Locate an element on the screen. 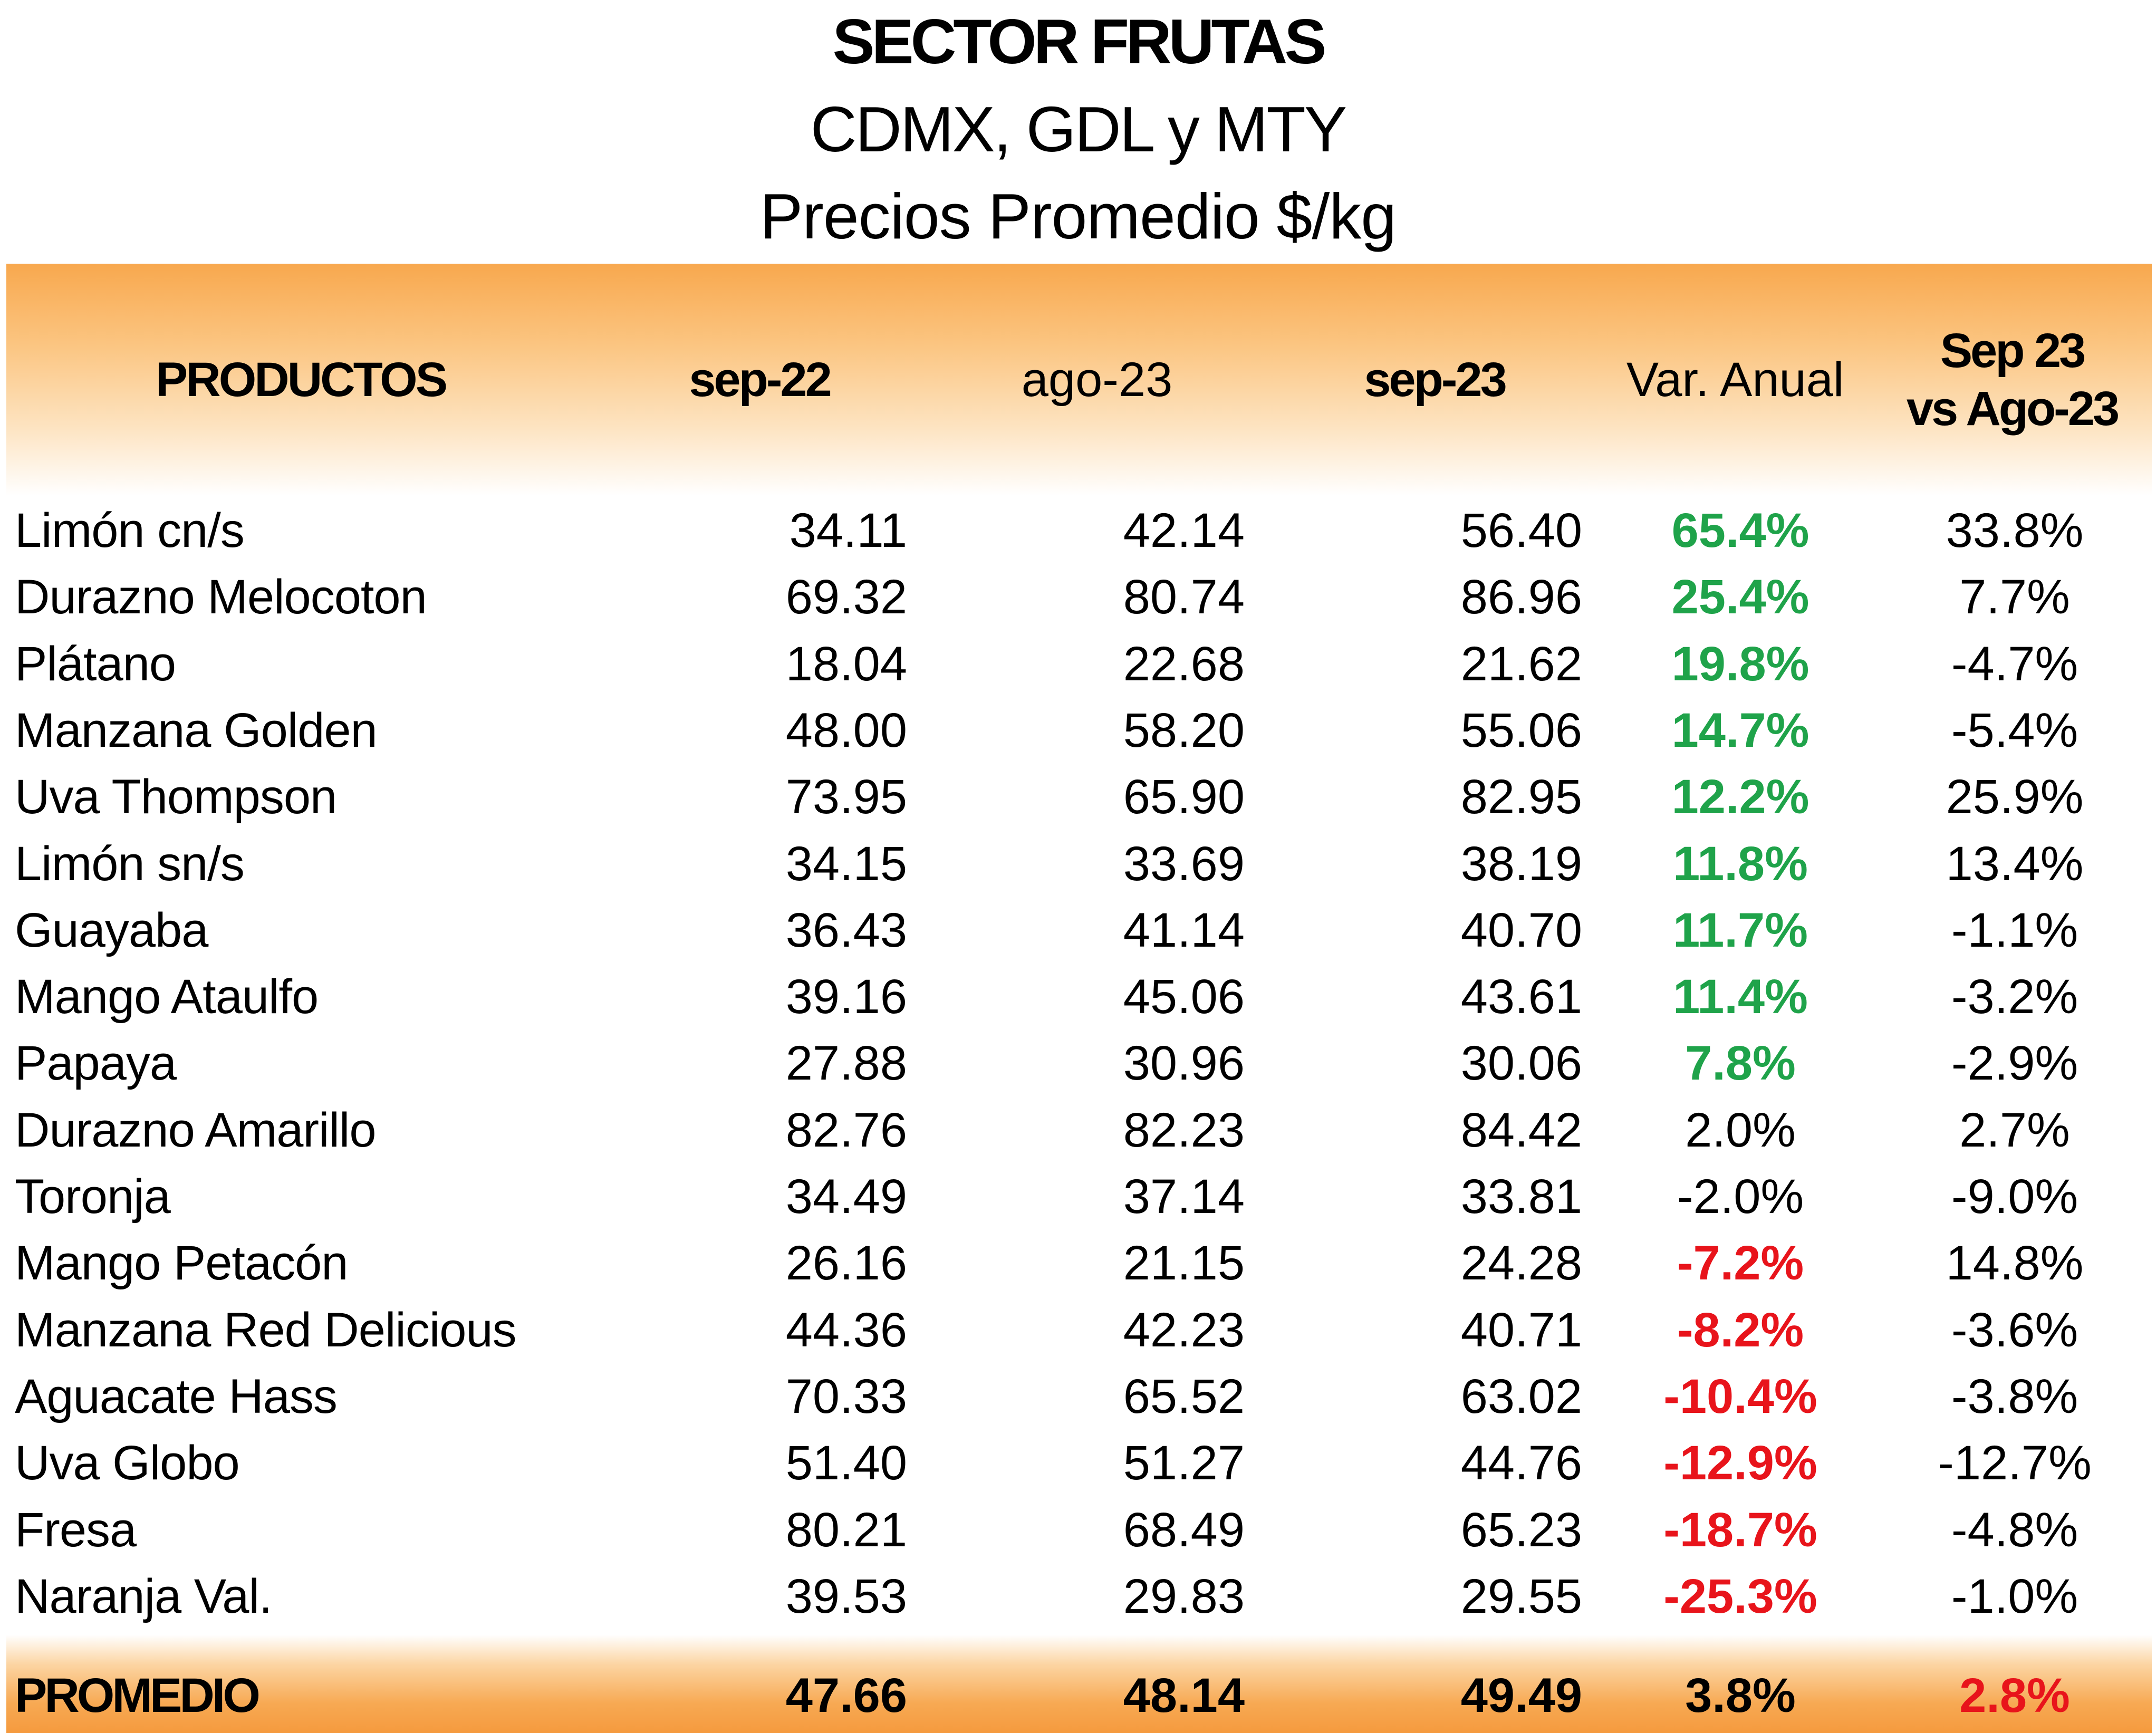 This screenshot has height=1733, width=2156. price-sep22: 34.49 is located at coordinates (846, 1197).